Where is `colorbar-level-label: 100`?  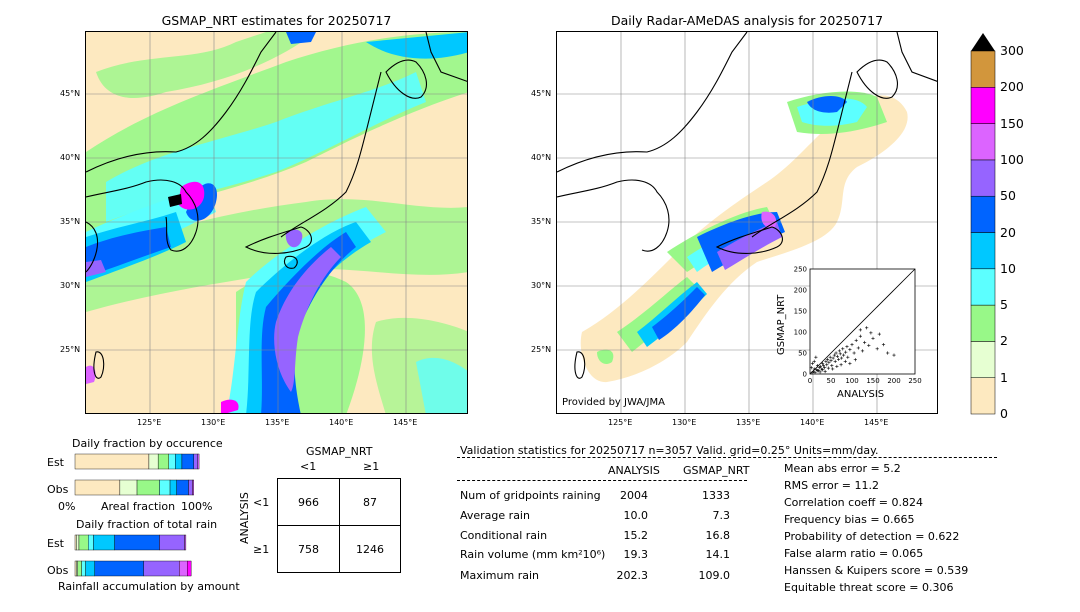 colorbar-level-label: 100 is located at coordinates (1012, 159).